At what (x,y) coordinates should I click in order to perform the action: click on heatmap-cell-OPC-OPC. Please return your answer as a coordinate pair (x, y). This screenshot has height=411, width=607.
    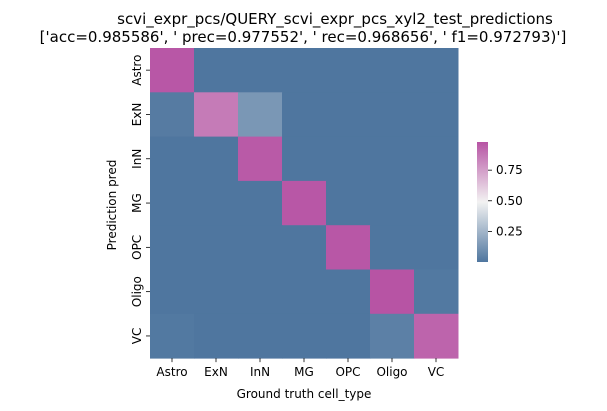
    Looking at the image, I should click on (348, 247).